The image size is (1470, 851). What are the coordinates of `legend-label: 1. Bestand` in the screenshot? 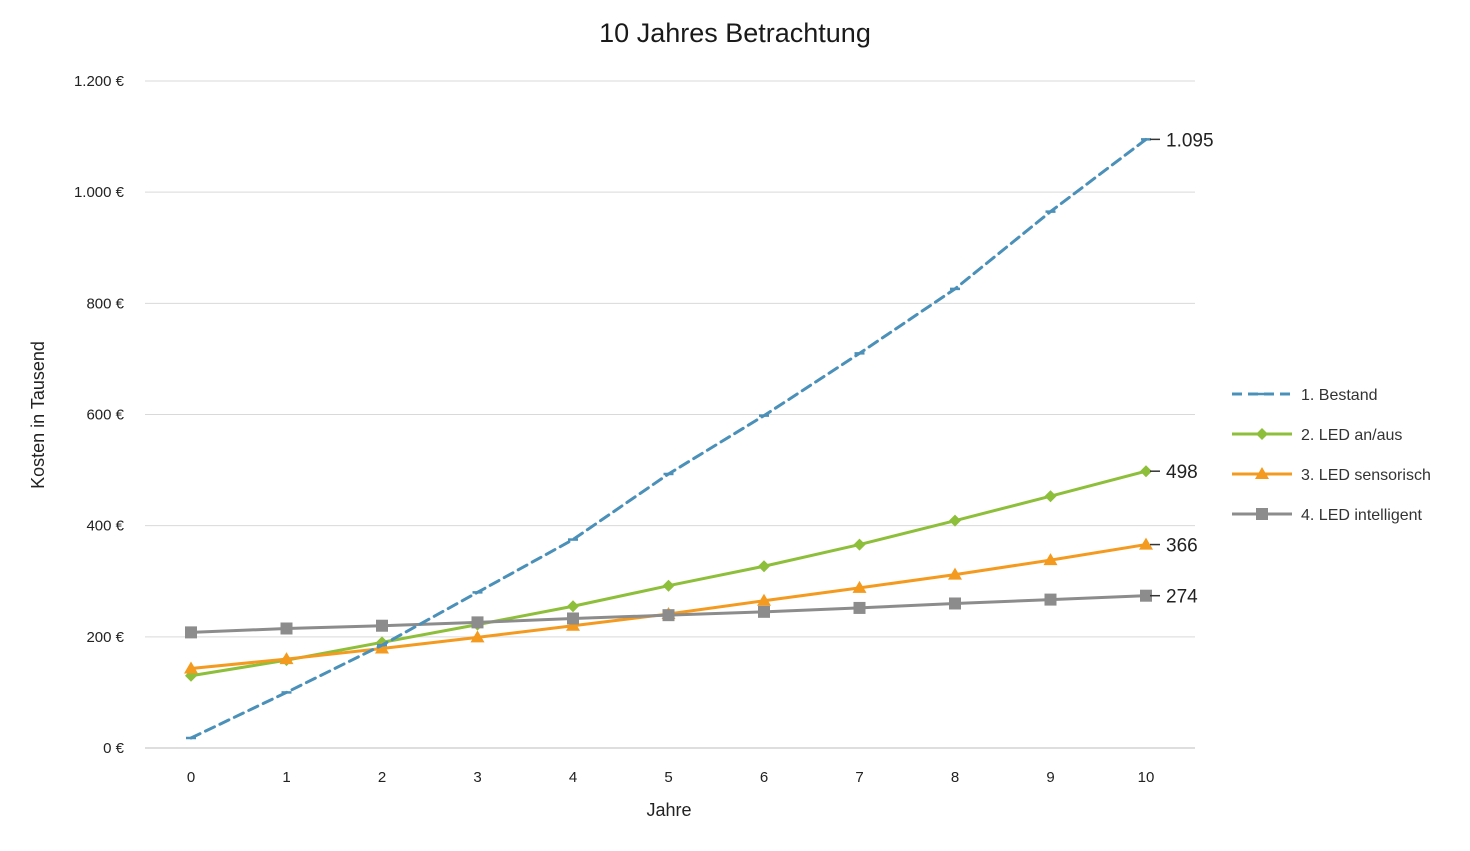 It's located at (1339, 395).